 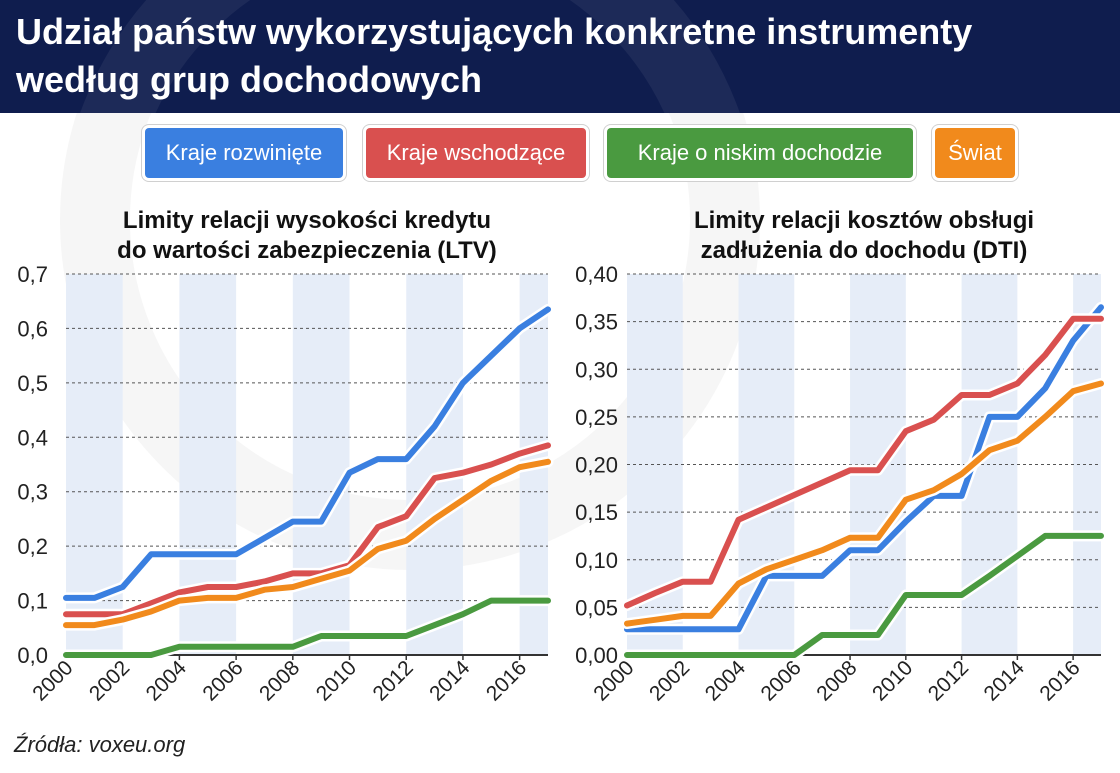 I want to click on legend-label: Kraje wschodzące, so click(x=476, y=152).